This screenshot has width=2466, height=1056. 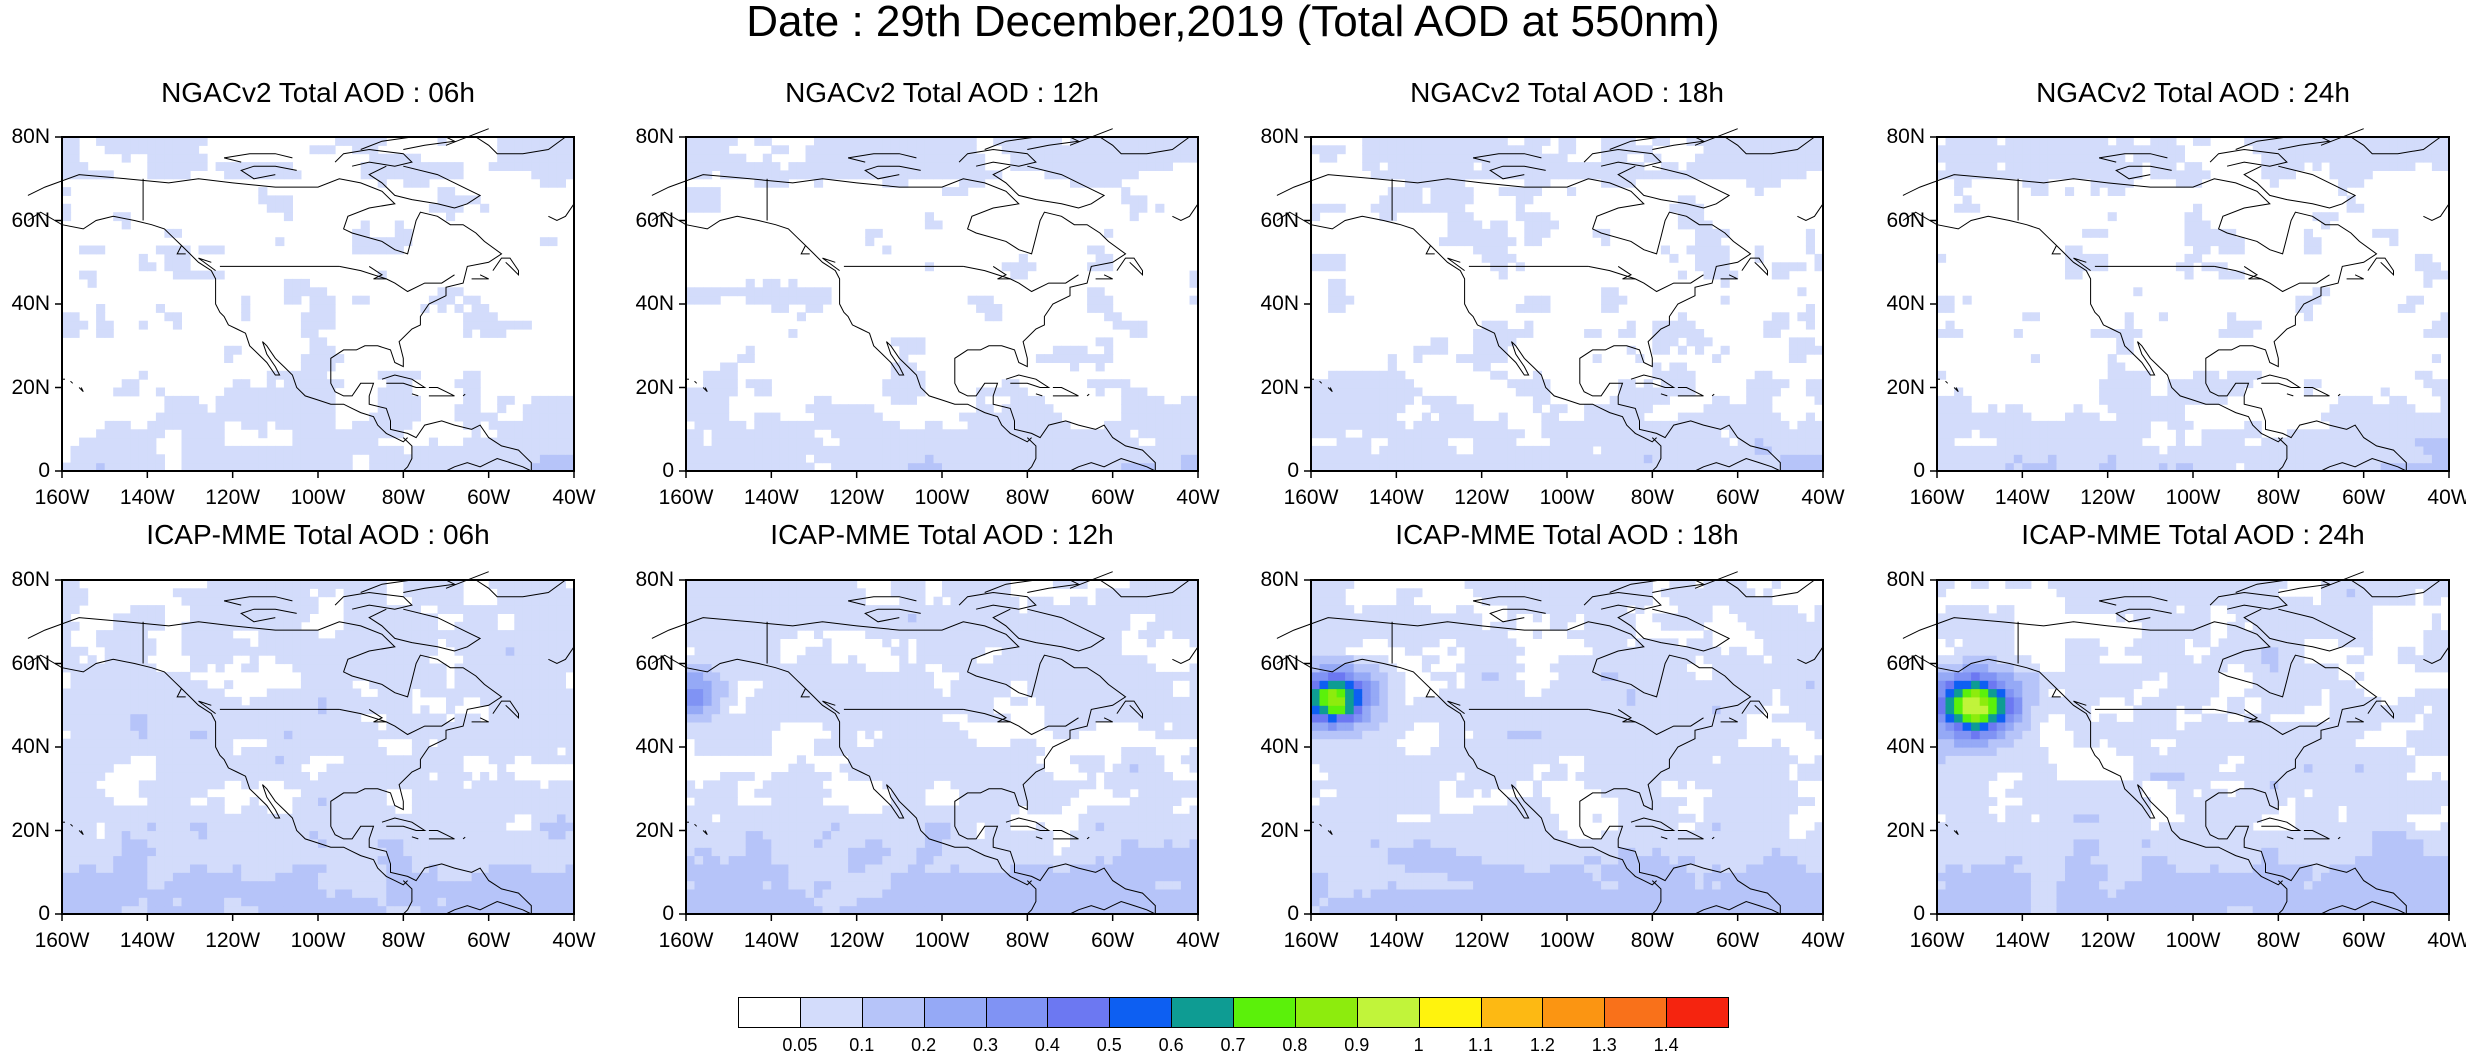 What do you see at coordinates (985, 1045) in the screenshot?
I see `colorbar-label: 0.3` at bounding box center [985, 1045].